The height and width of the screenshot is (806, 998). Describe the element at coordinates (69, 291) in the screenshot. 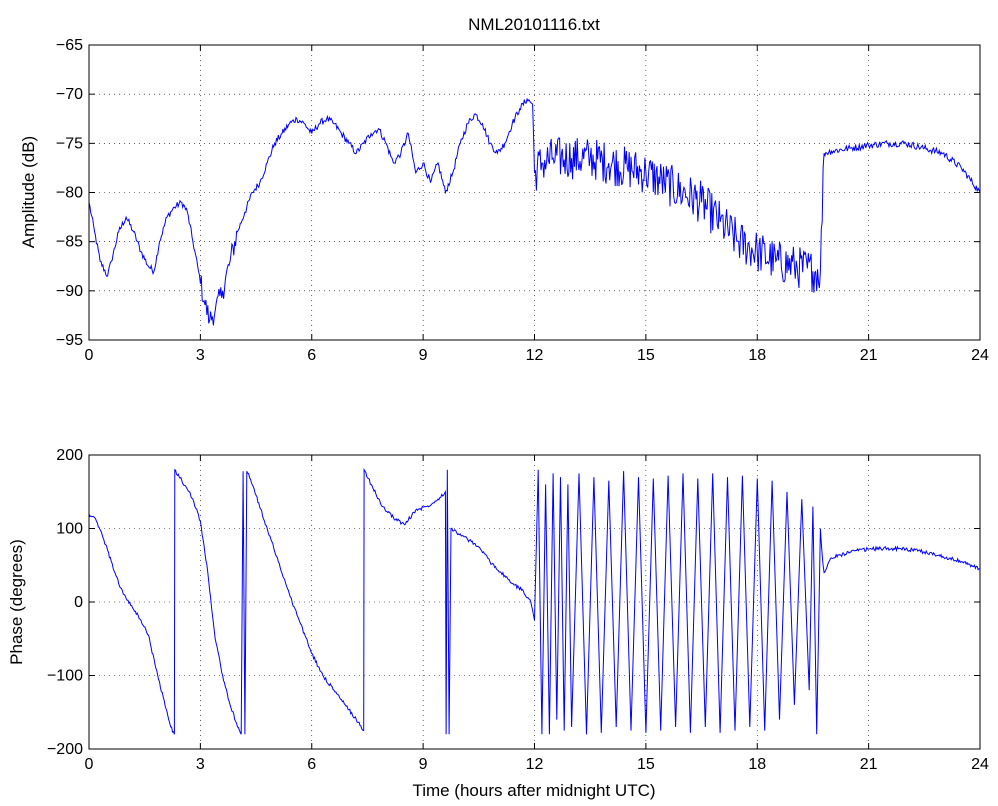

I see `amplitude-y-tick-label: −90` at that location.